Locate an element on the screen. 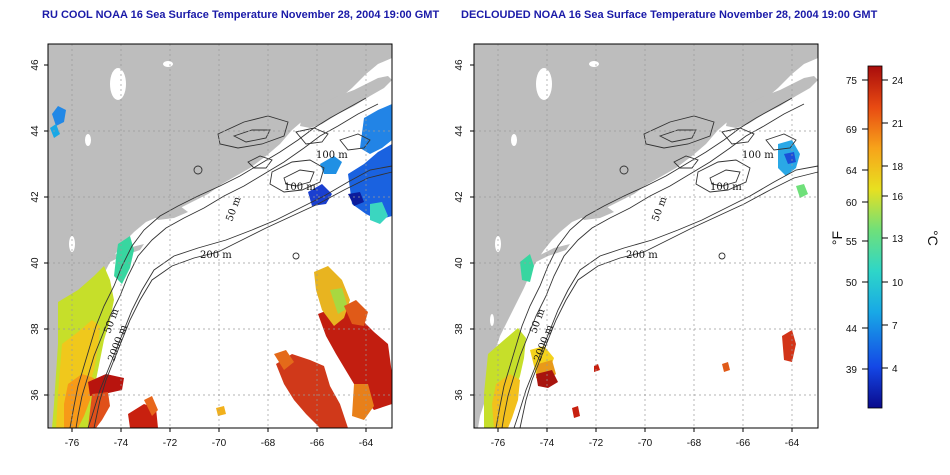 Image resolution: width=950 pixels, height=475 pixels. fahrenheit-tick: 75 is located at coordinates (852, 81).